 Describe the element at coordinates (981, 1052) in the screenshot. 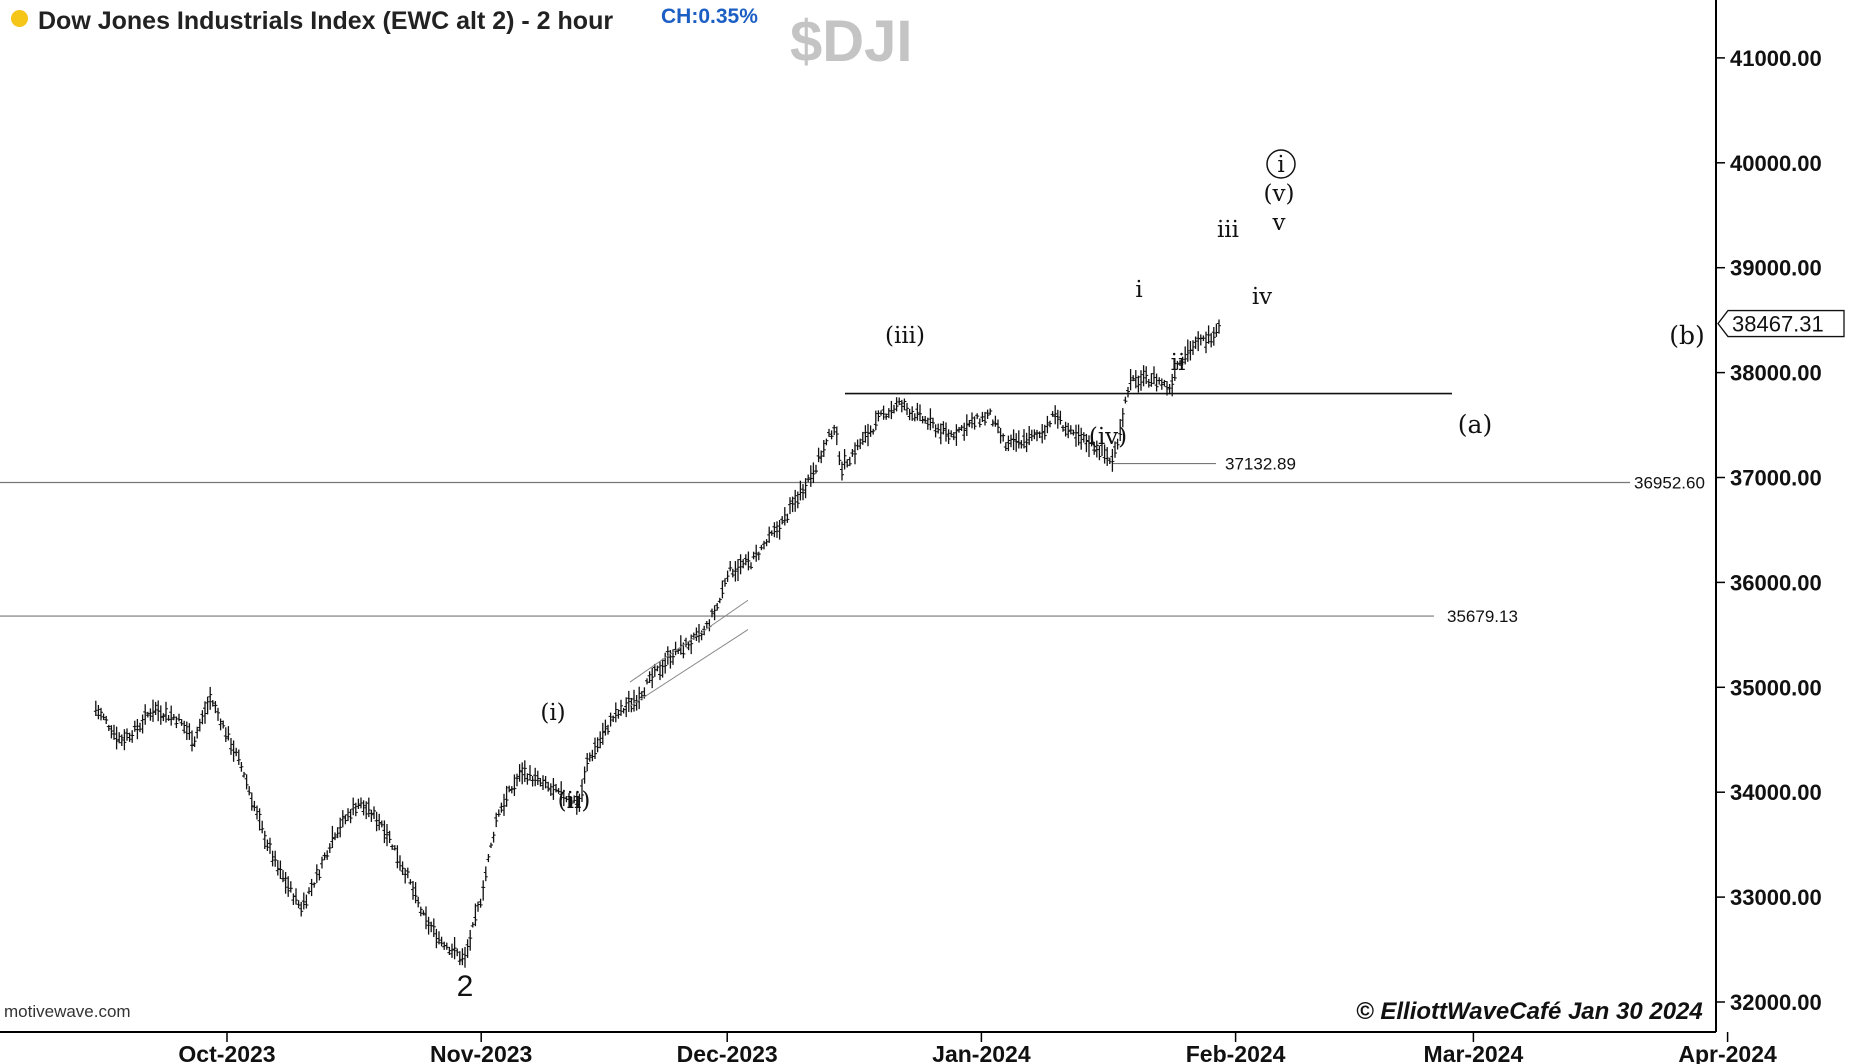

I see `x-tick-label: Jan-2024` at that location.